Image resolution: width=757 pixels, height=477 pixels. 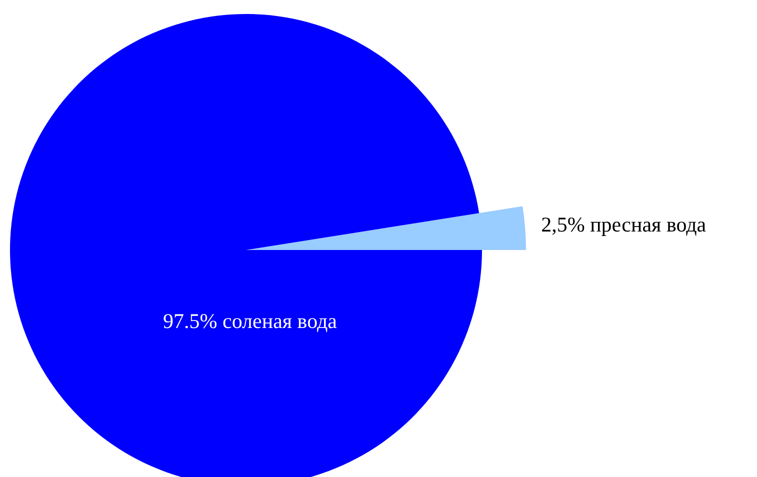 I want to click on slice-label: 97.5% соленая вода, so click(x=250, y=320).